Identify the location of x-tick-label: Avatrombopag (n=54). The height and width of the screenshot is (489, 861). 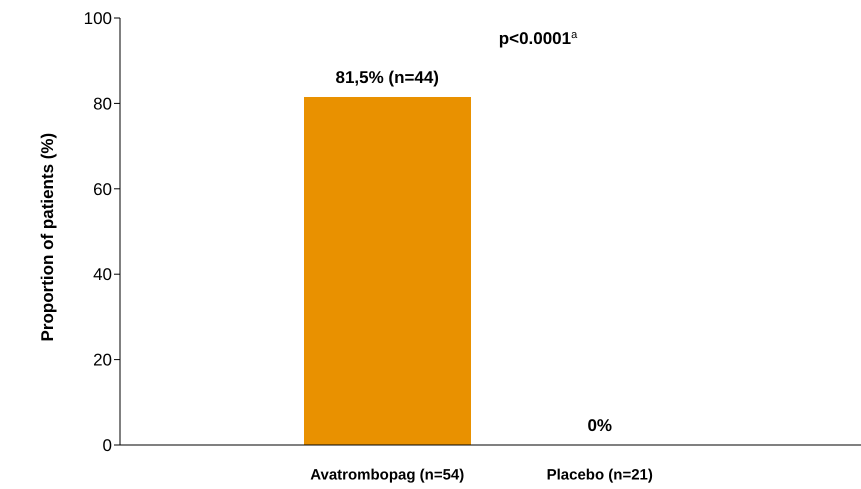
(387, 475).